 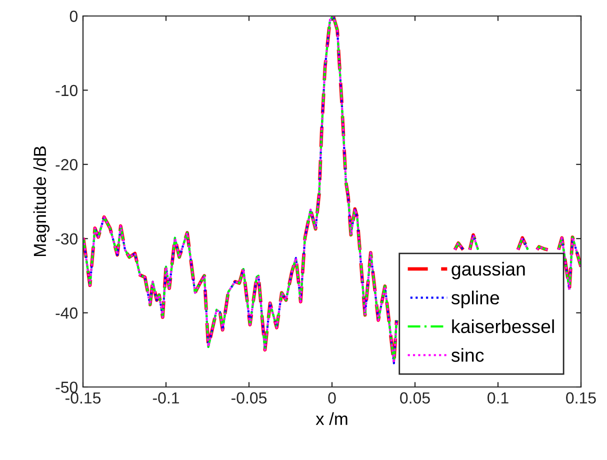 I want to click on x-tick-label: 0.15, so click(x=581, y=398).